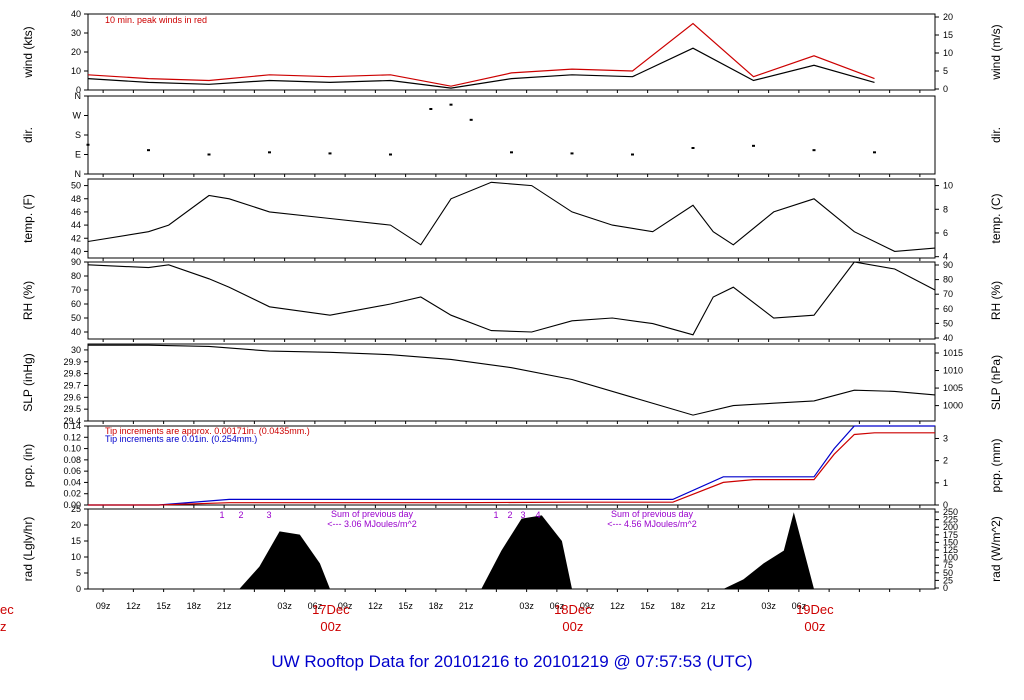 The height and width of the screenshot is (700, 1024). What do you see at coordinates (953, 388) in the screenshot?
I see `ytick-right-label: 1005` at bounding box center [953, 388].